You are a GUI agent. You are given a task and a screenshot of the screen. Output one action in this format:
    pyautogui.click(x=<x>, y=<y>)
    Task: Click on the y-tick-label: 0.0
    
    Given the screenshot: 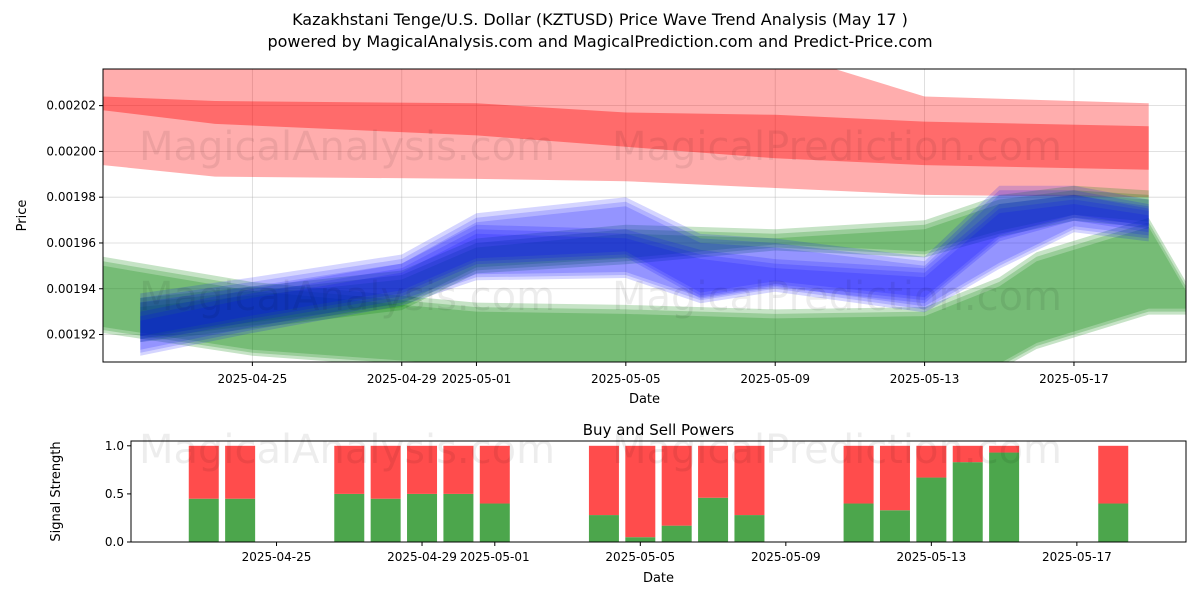 What is the action you would take?
    pyautogui.click(x=114, y=542)
    